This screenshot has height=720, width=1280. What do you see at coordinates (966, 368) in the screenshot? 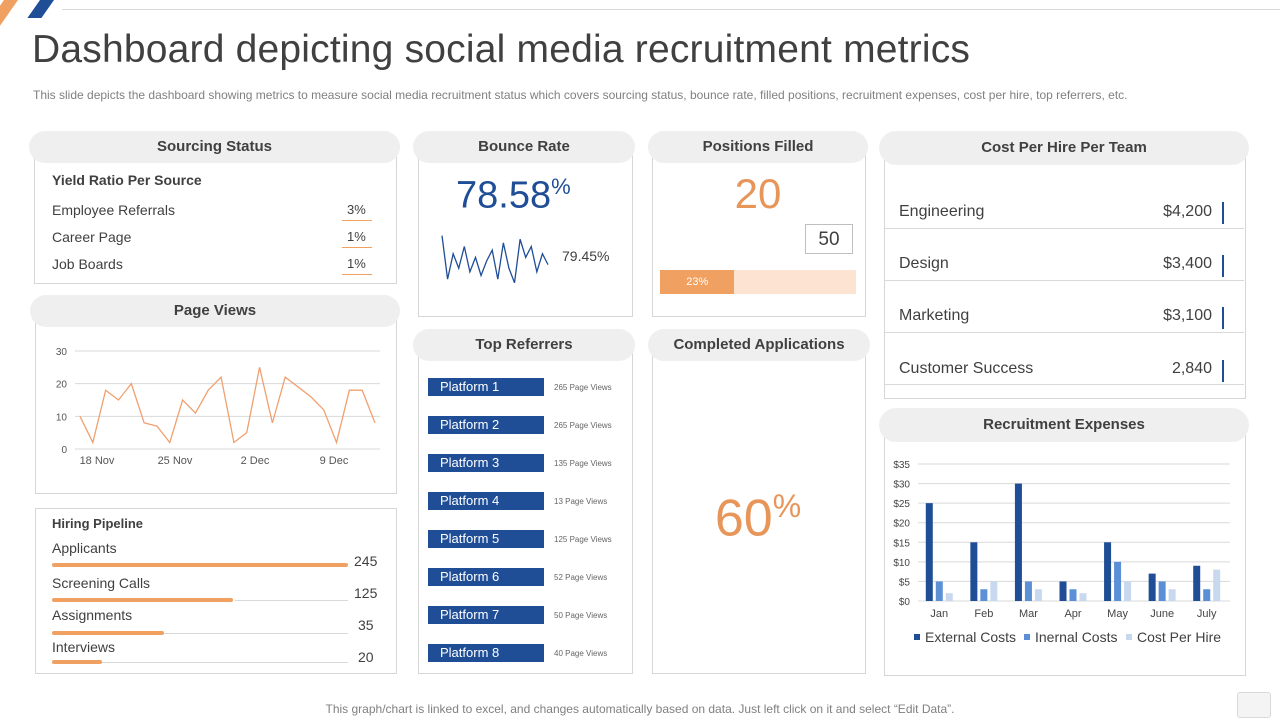
I see `team-name-3: Customer Success` at bounding box center [966, 368].